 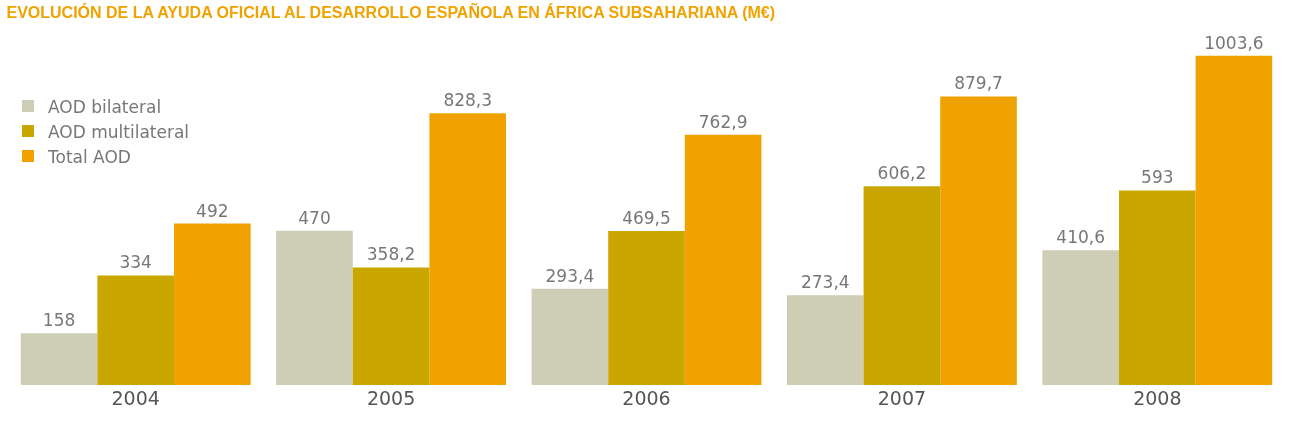 I want to click on data-label: 158, so click(x=59, y=320).